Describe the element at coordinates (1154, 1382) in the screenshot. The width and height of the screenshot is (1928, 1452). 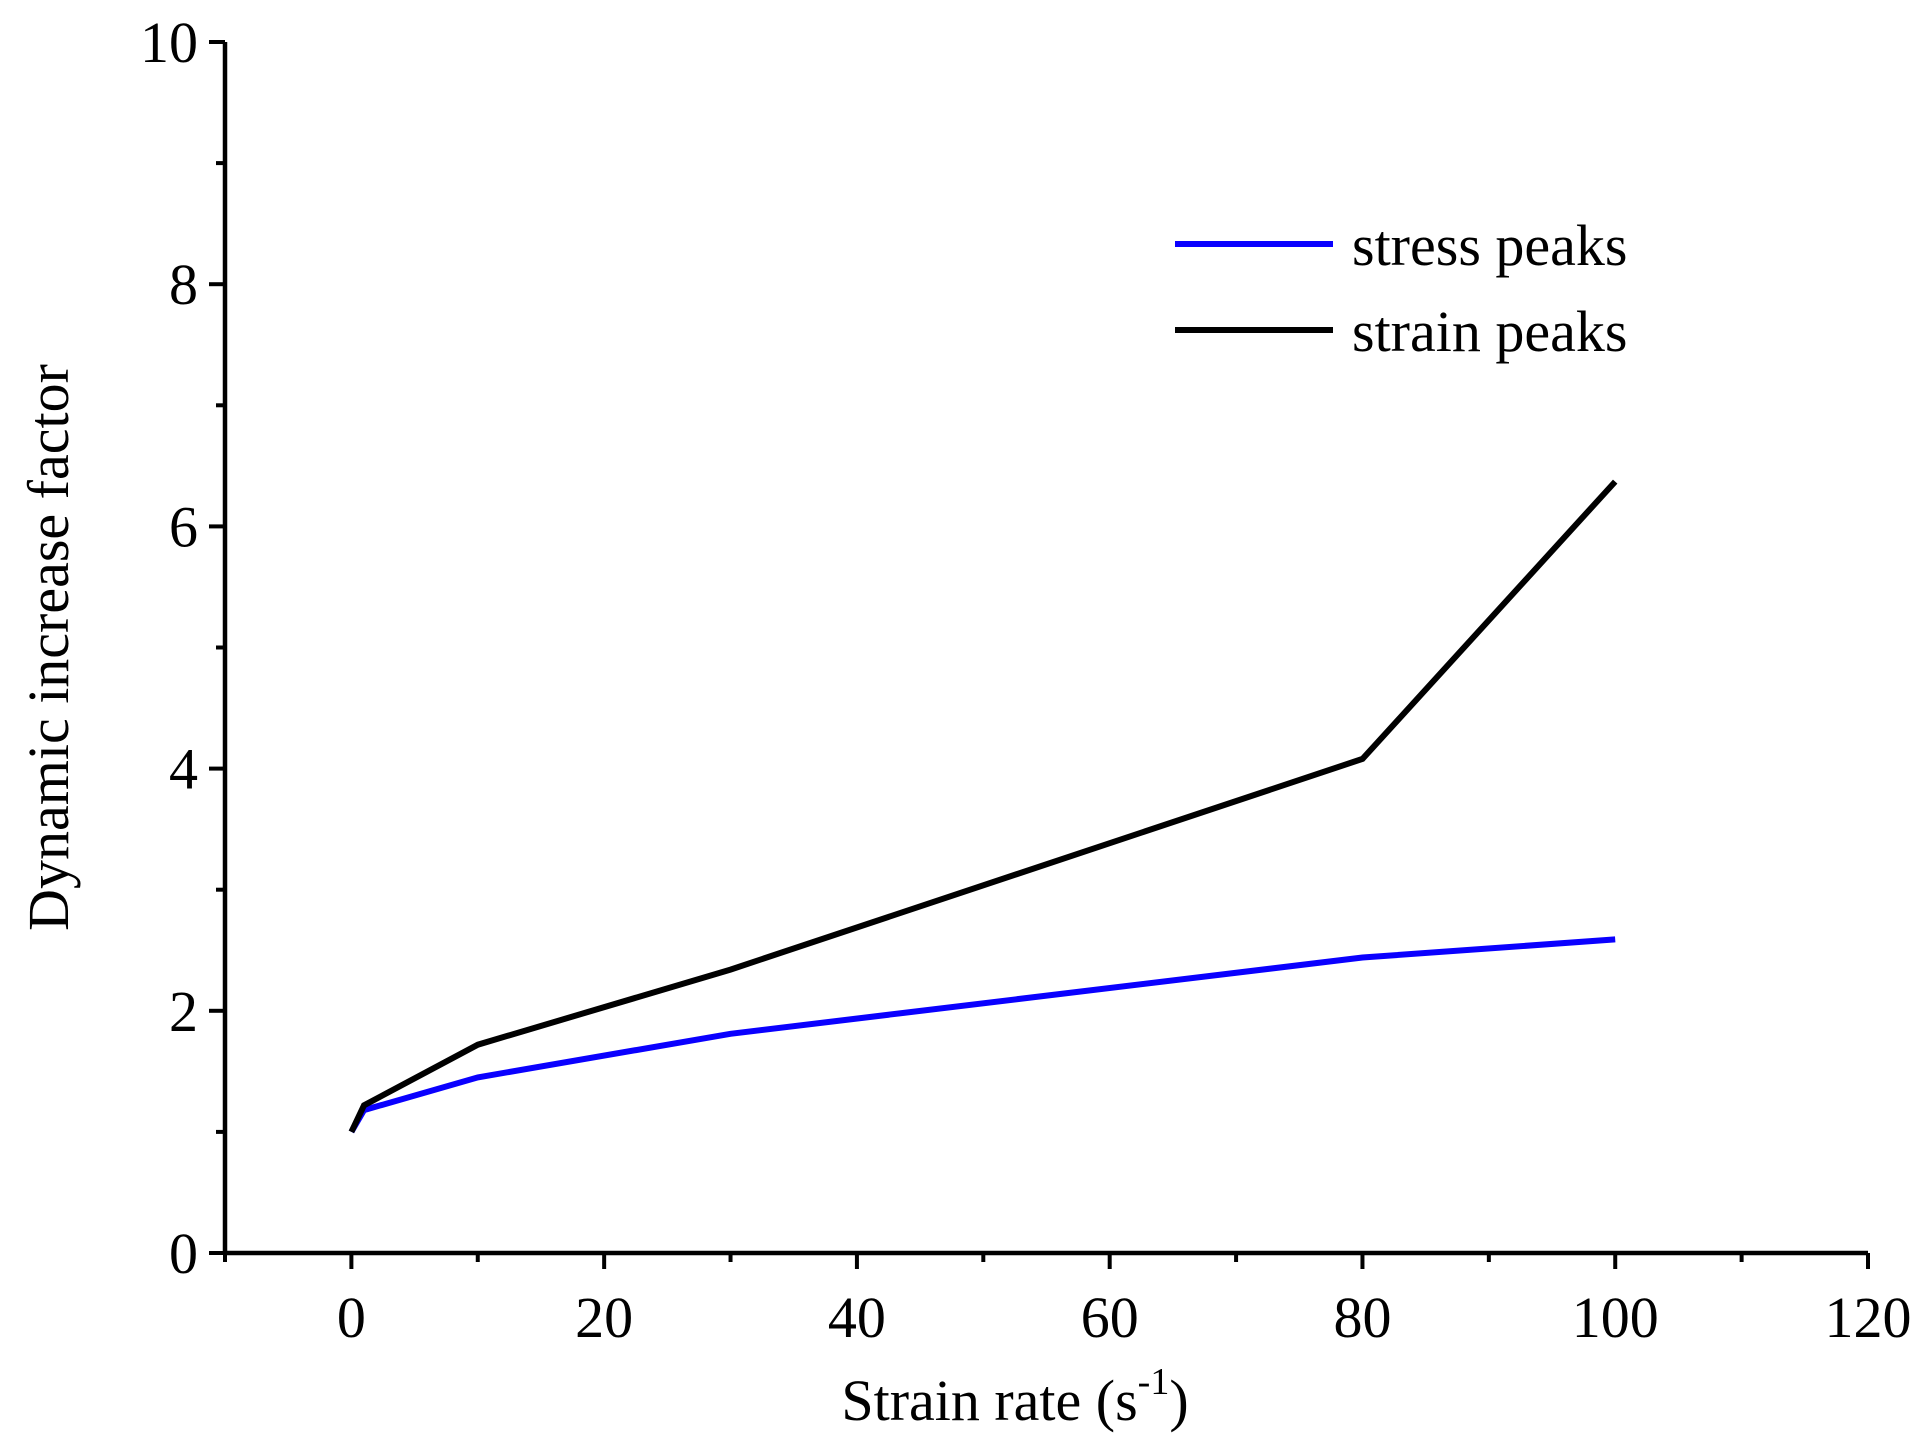
I see `x-axis-title-superscript: -1` at that location.